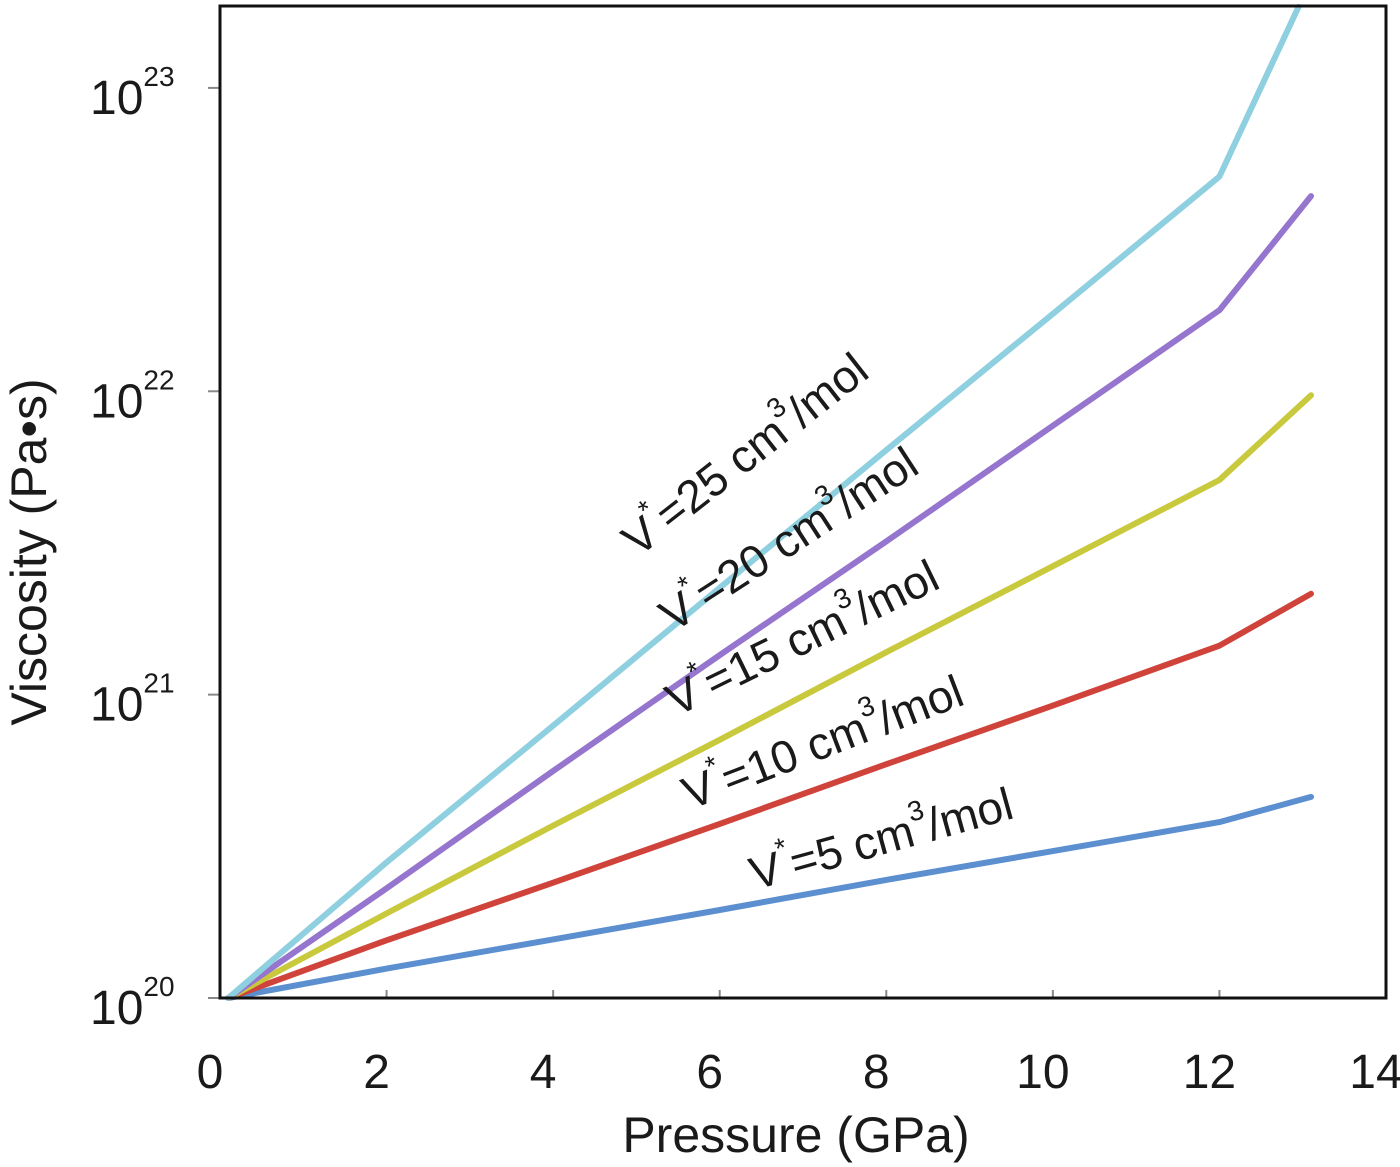 This screenshot has height=1167, width=1400. What do you see at coordinates (132, 93) in the screenshot?
I see `y-tick-label: 1023` at bounding box center [132, 93].